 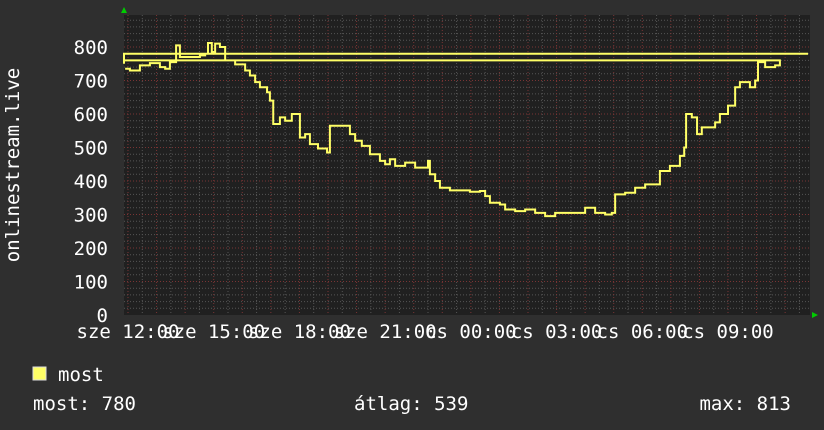 I want to click on x-tick-label: sze 15:00, so click(x=213, y=332).